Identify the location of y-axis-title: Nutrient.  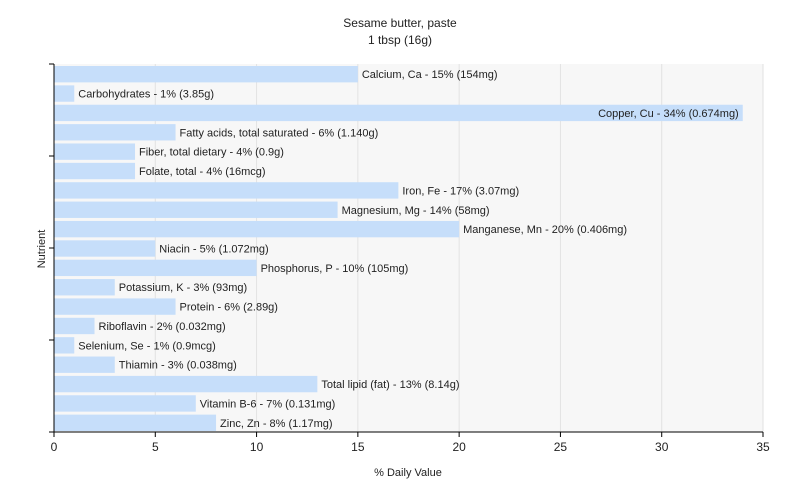
(42, 249).